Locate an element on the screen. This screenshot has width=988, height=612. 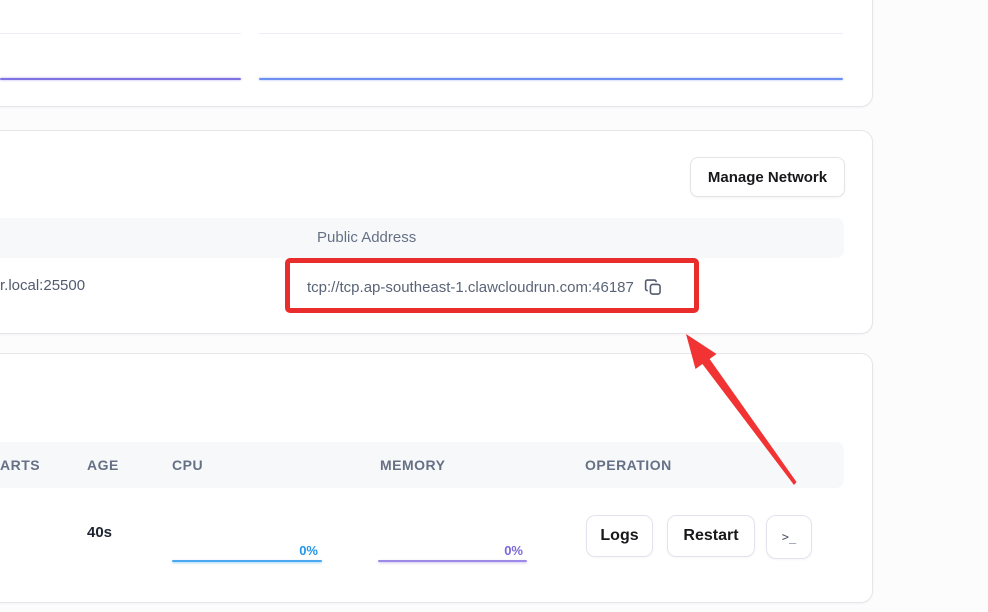
chart-line-blue is located at coordinates (551, 79).